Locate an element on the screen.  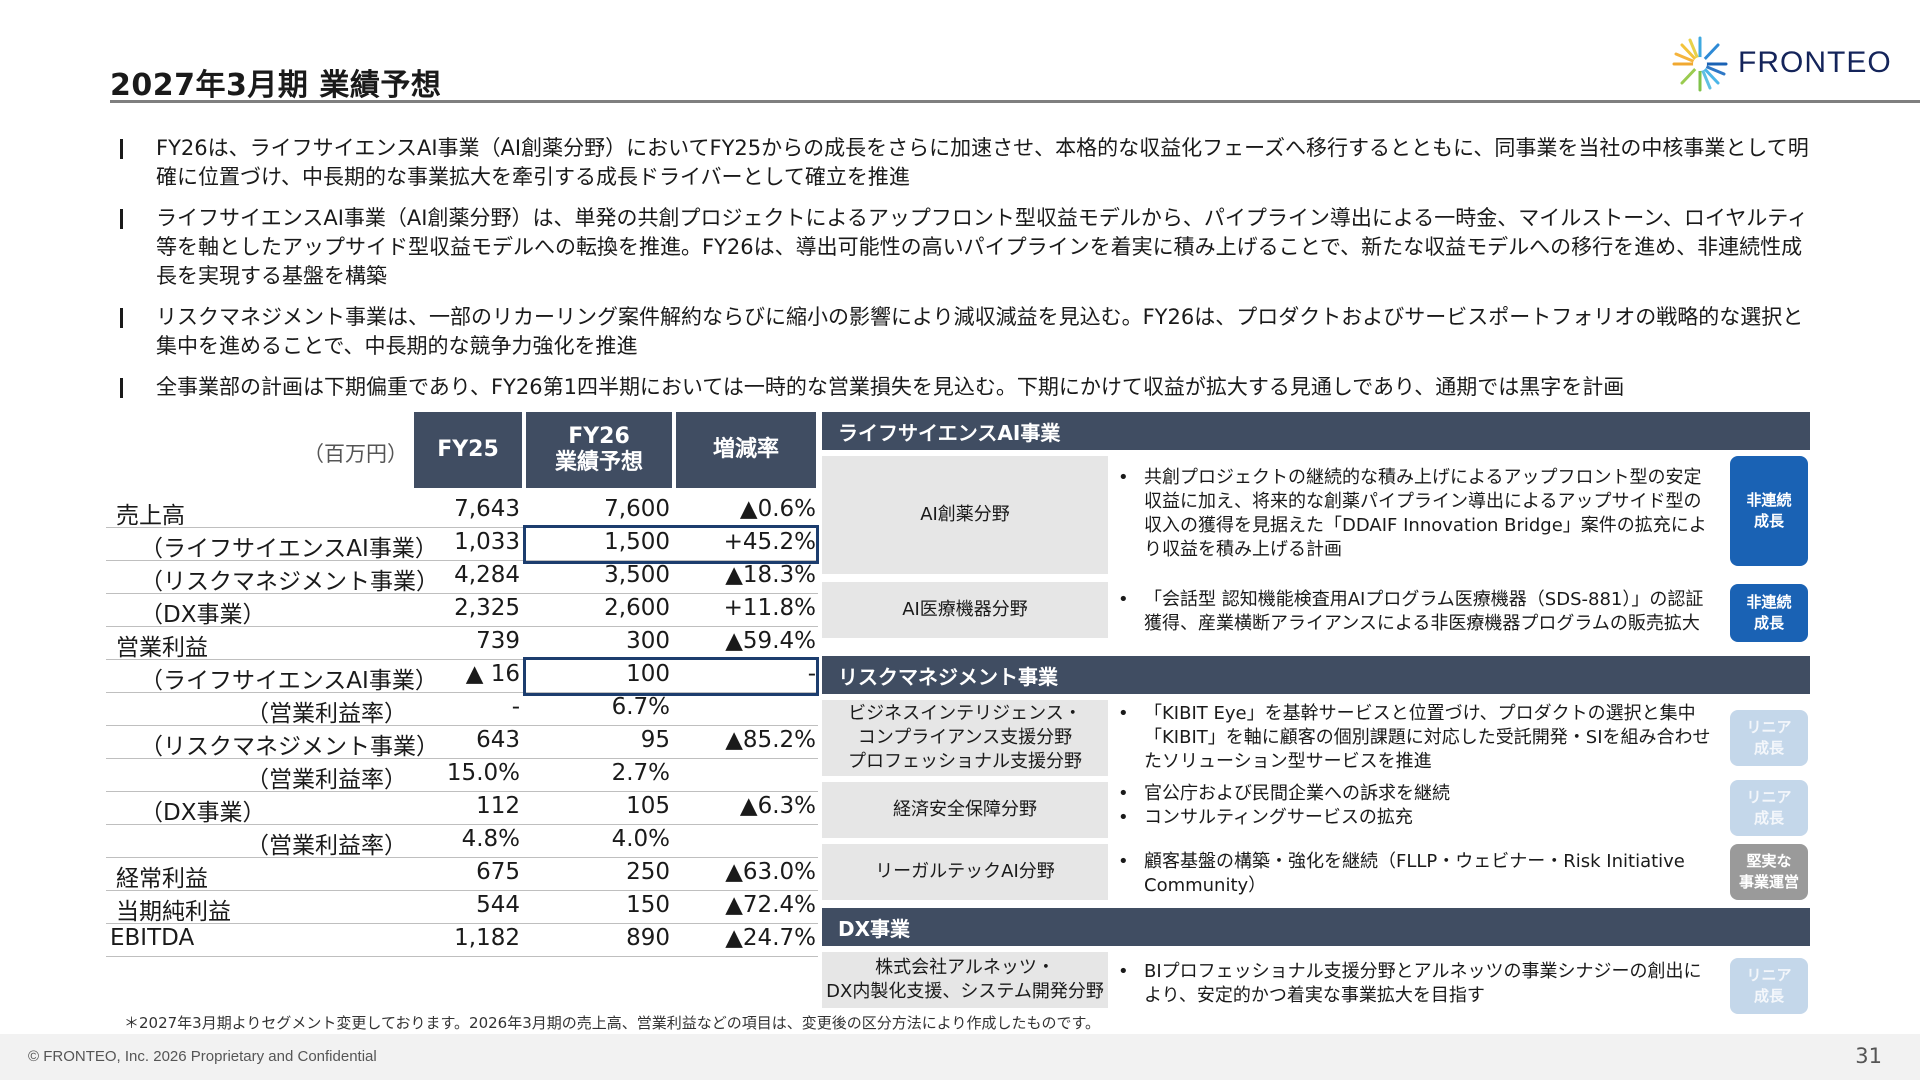
cell-fy25: 15.0% is located at coordinates (483, 773).